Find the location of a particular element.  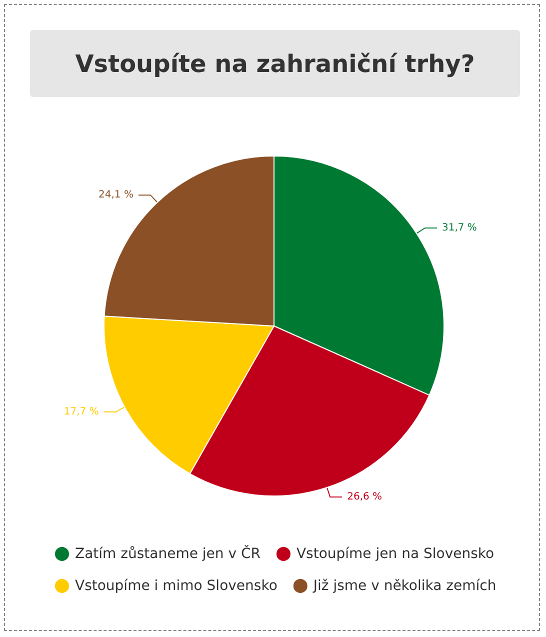

chart-title: Vstoupíte na zahraniční trhy? is located at coordinates (275, 63).